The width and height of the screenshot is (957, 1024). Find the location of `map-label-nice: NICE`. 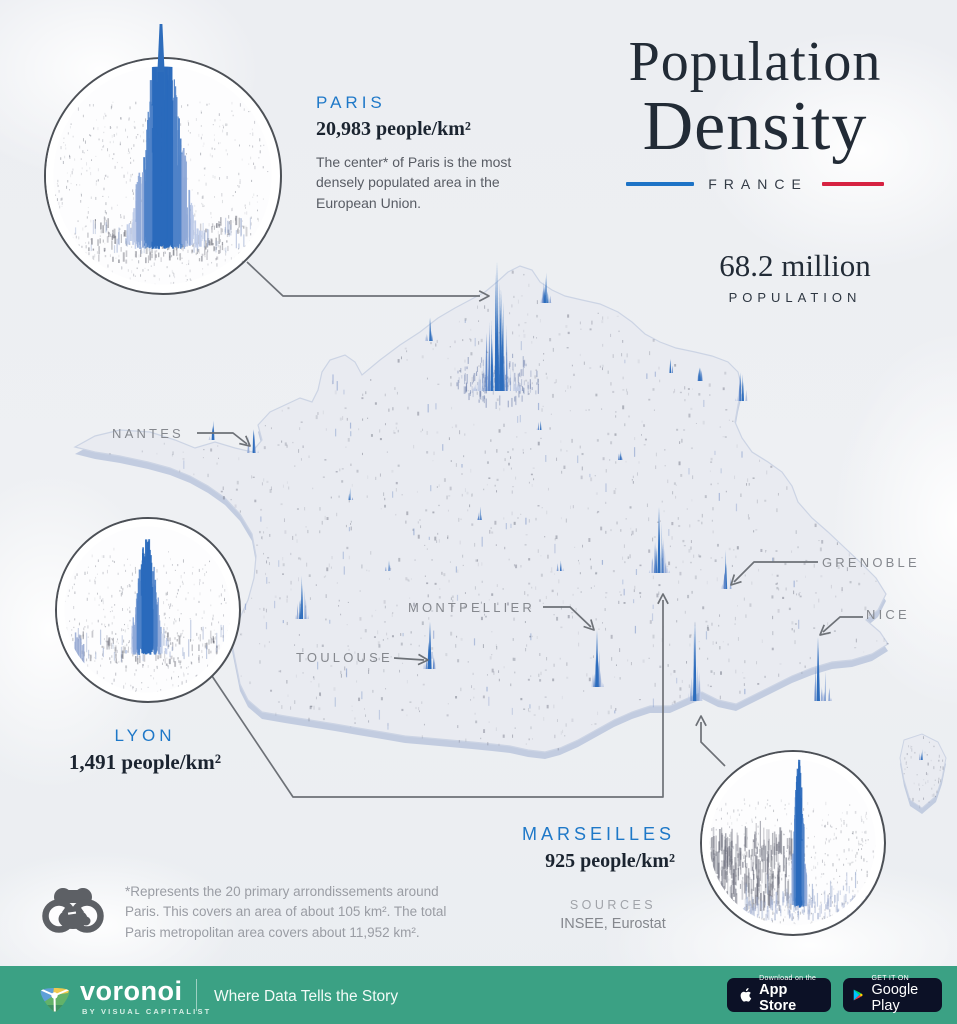

map-label-nice: NICE is located at coordinates (888, 614).